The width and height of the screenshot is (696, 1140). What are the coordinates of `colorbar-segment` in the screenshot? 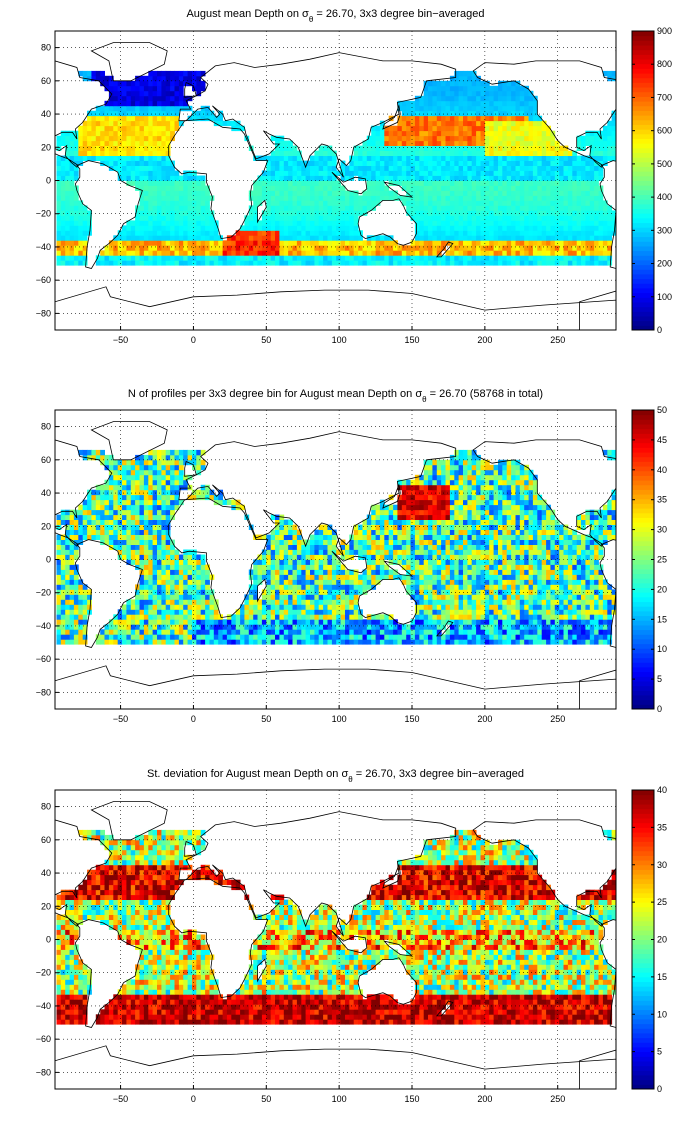 It's located at (643, 94).